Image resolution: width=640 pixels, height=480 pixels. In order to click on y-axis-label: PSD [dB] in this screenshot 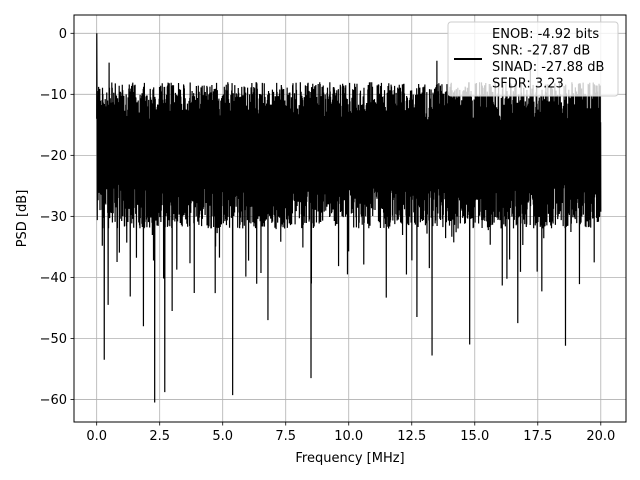, I will do `click(22, 219)`.